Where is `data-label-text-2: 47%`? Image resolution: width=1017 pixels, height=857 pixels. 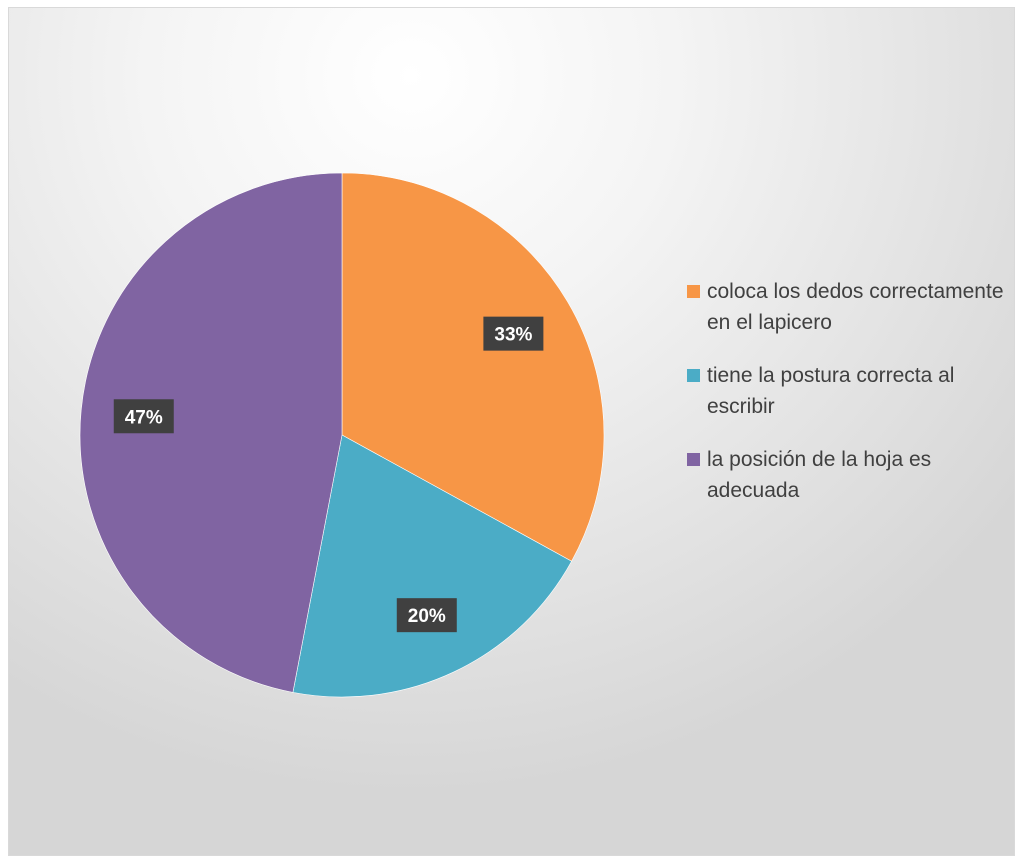 data-label-text-2: 47% is located at coordinates (144, 417).